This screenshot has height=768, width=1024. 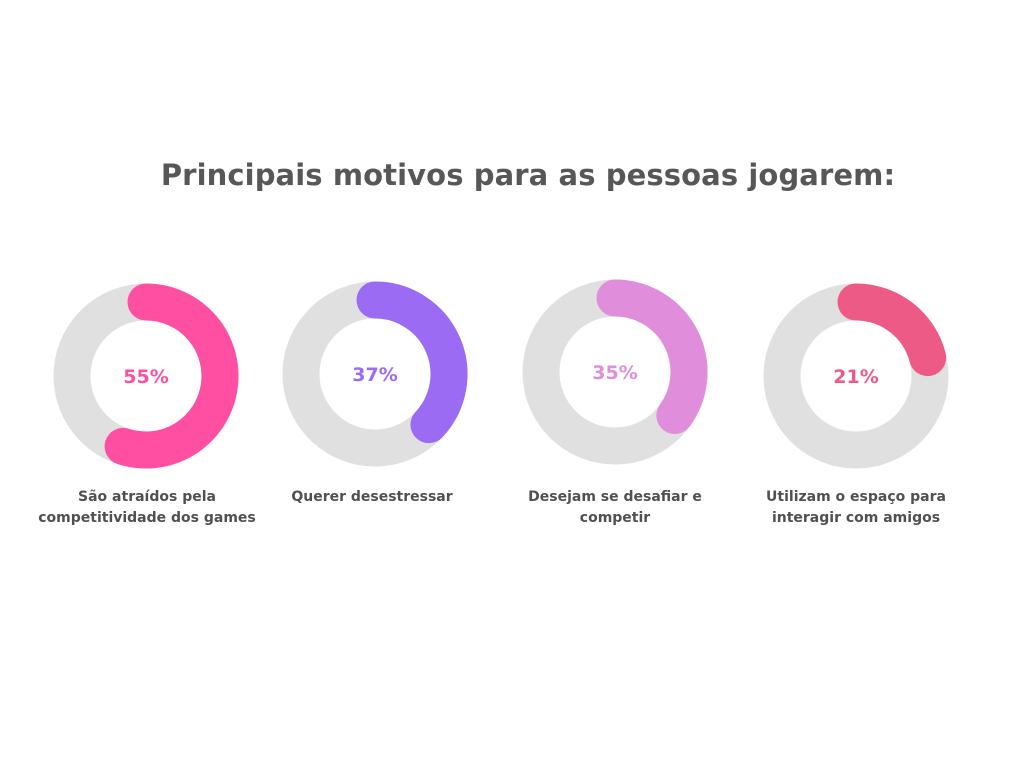 I want to click on donut-svg-2: 37%, so click(x=375, y=374).